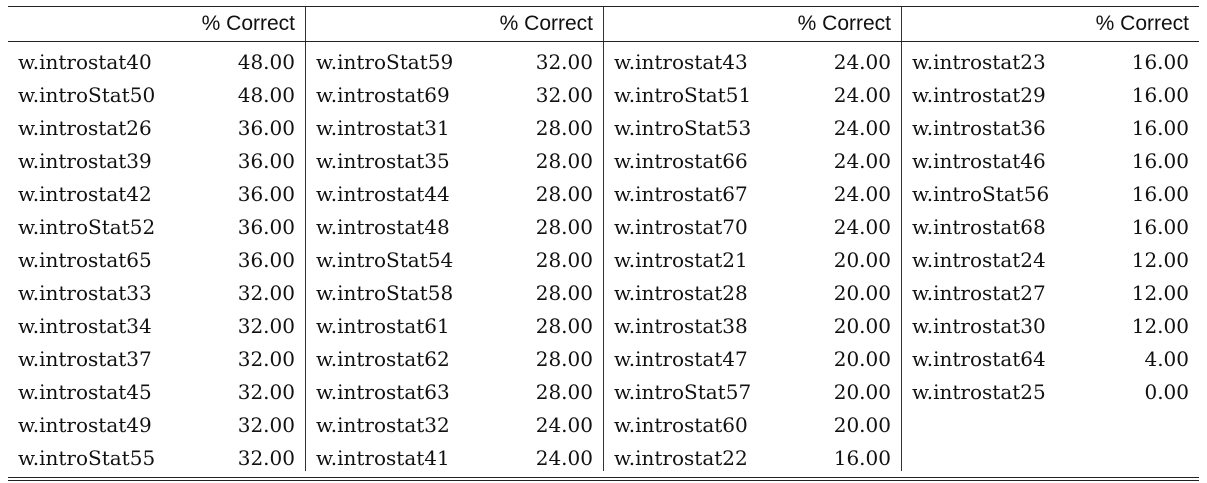 The image size is (1207, 483). What do you see at coordinates (157, 326) in the screenshot?
I see `table-row: w.introstat34 32.00` at bounding box center [157, 326].